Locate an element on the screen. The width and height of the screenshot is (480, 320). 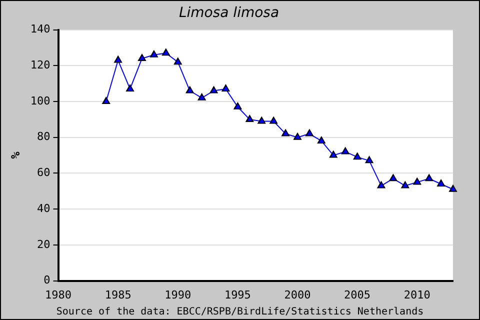
x-tick-label: 1995 is located at coordinates (237, 295).